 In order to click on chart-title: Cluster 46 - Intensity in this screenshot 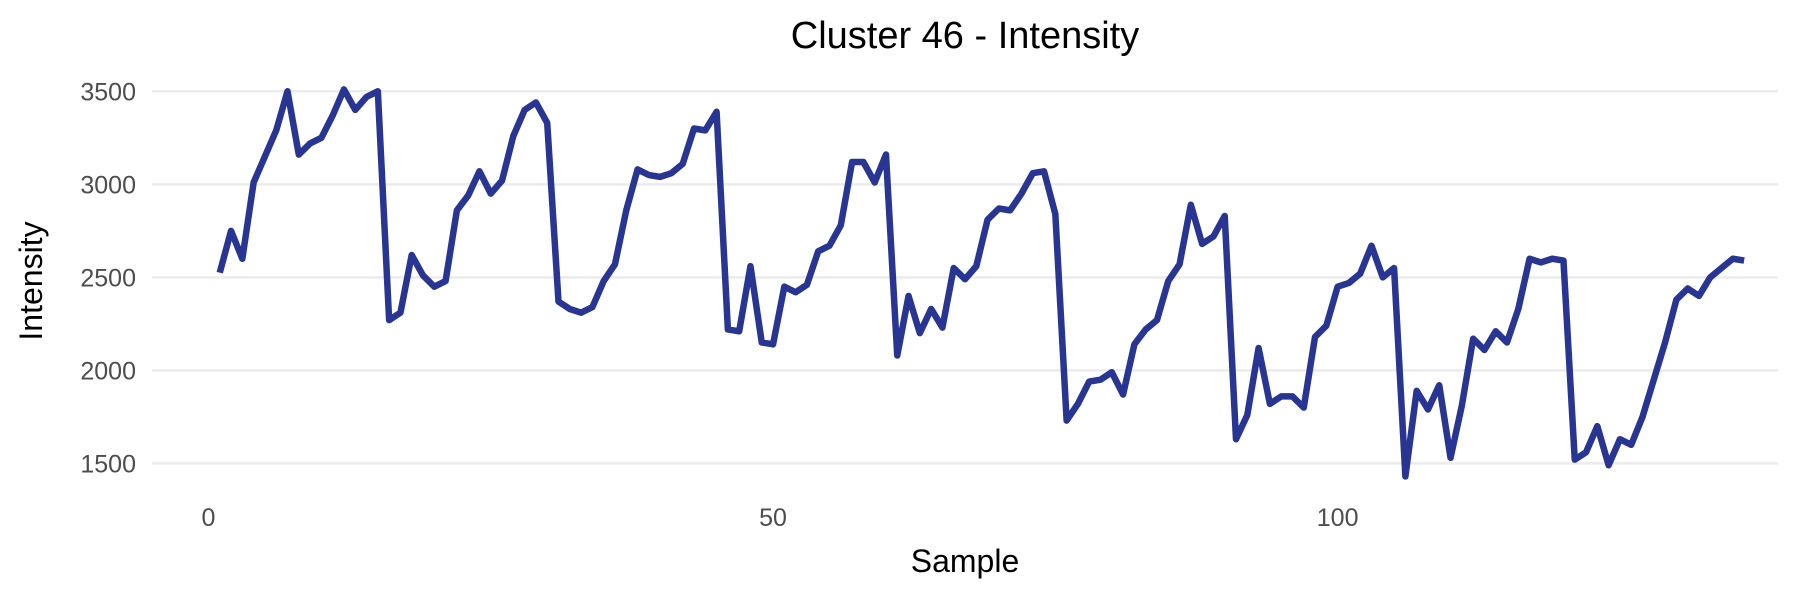, I will do `click(965, 36)`.